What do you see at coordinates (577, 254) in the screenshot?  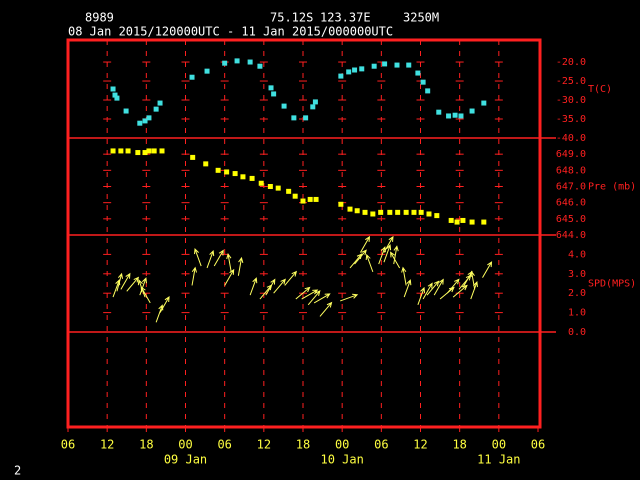 I see `y-tick-label: 4.0` at bounding box center [577, 254].